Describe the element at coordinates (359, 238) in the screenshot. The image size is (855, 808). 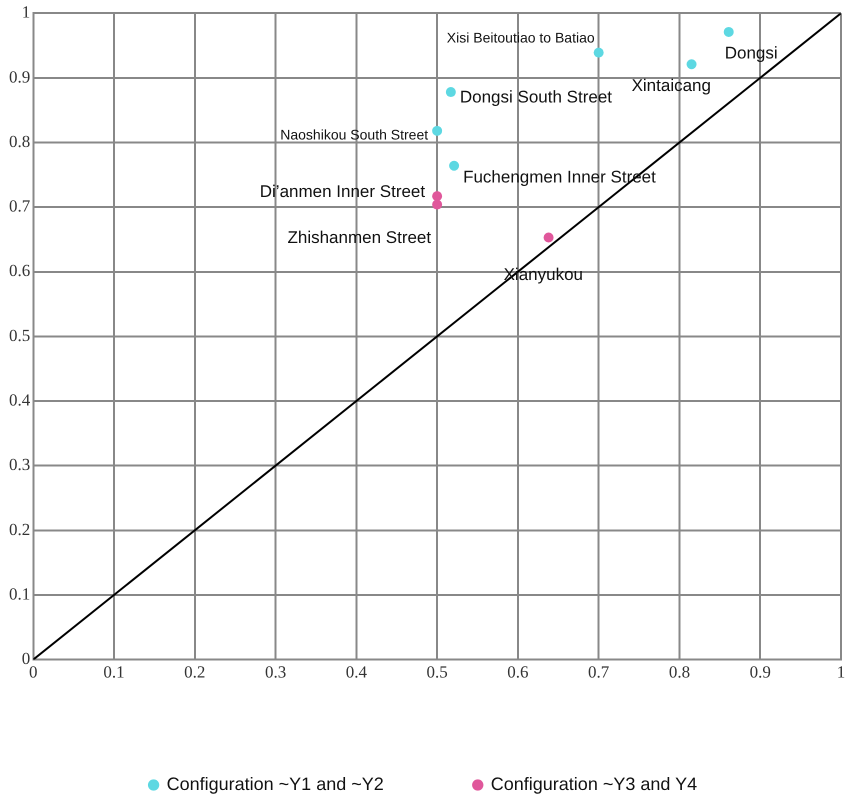
I see `annotation: Zhishanmen Street` at that location.